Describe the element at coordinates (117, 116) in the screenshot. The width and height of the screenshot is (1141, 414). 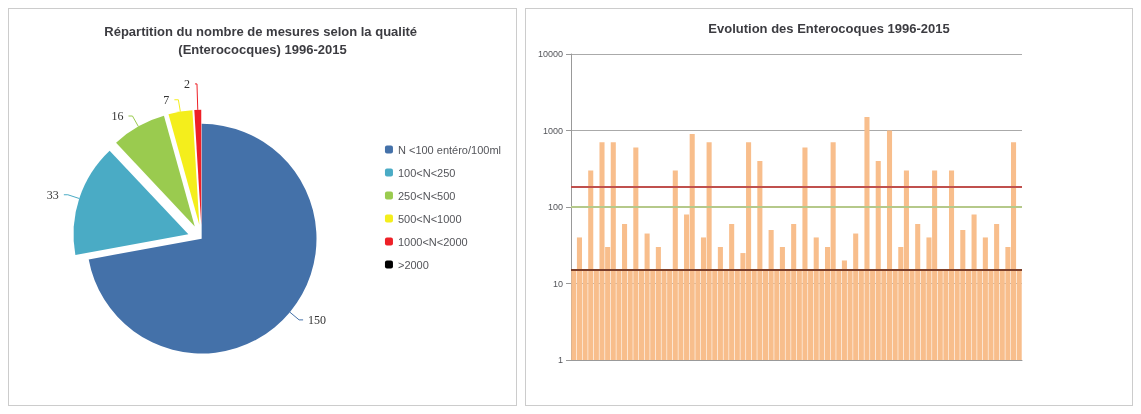
I see `data-label: 16` at that location.